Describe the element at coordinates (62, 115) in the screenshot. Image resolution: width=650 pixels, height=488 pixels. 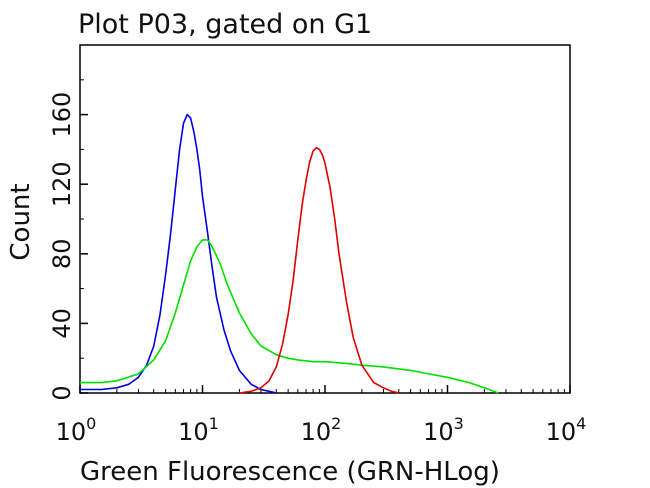
I see `y-tick-label: 160` at that location.